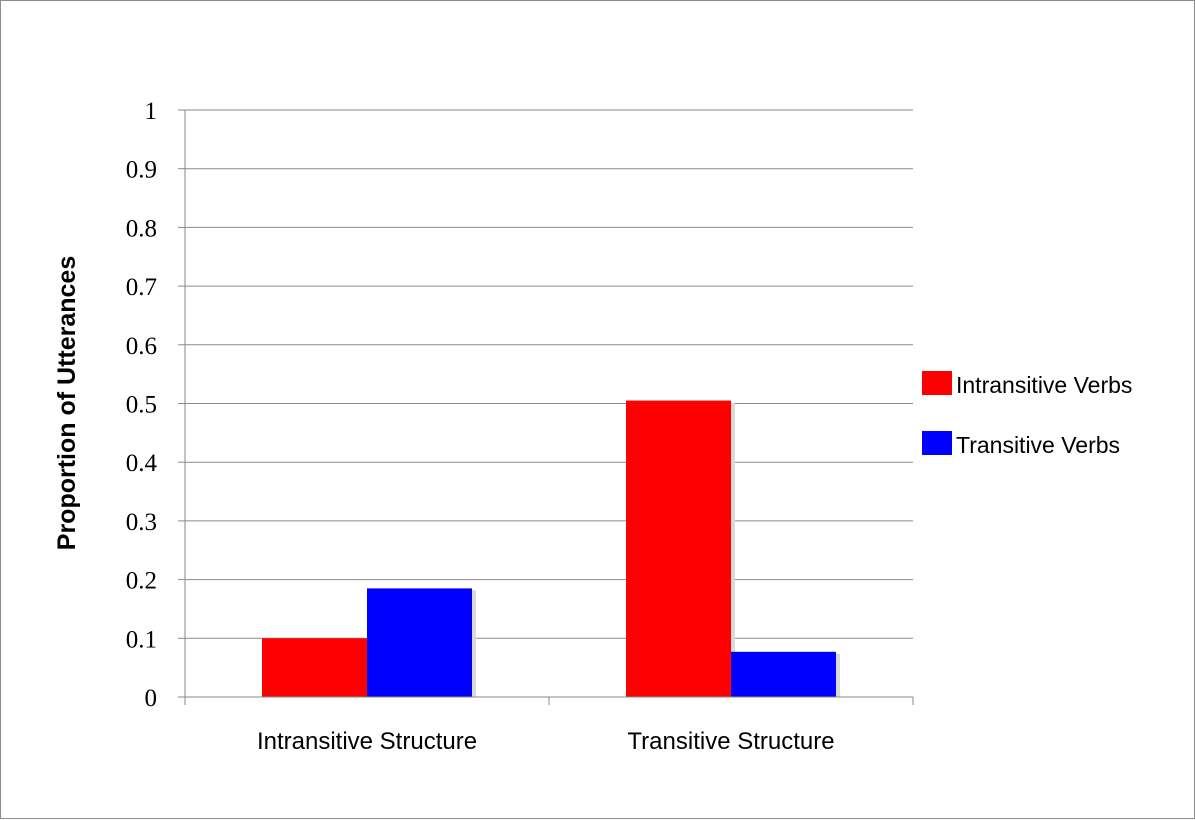  I want to click on x-category-label: Intransitive Structure, so click(367, 741).